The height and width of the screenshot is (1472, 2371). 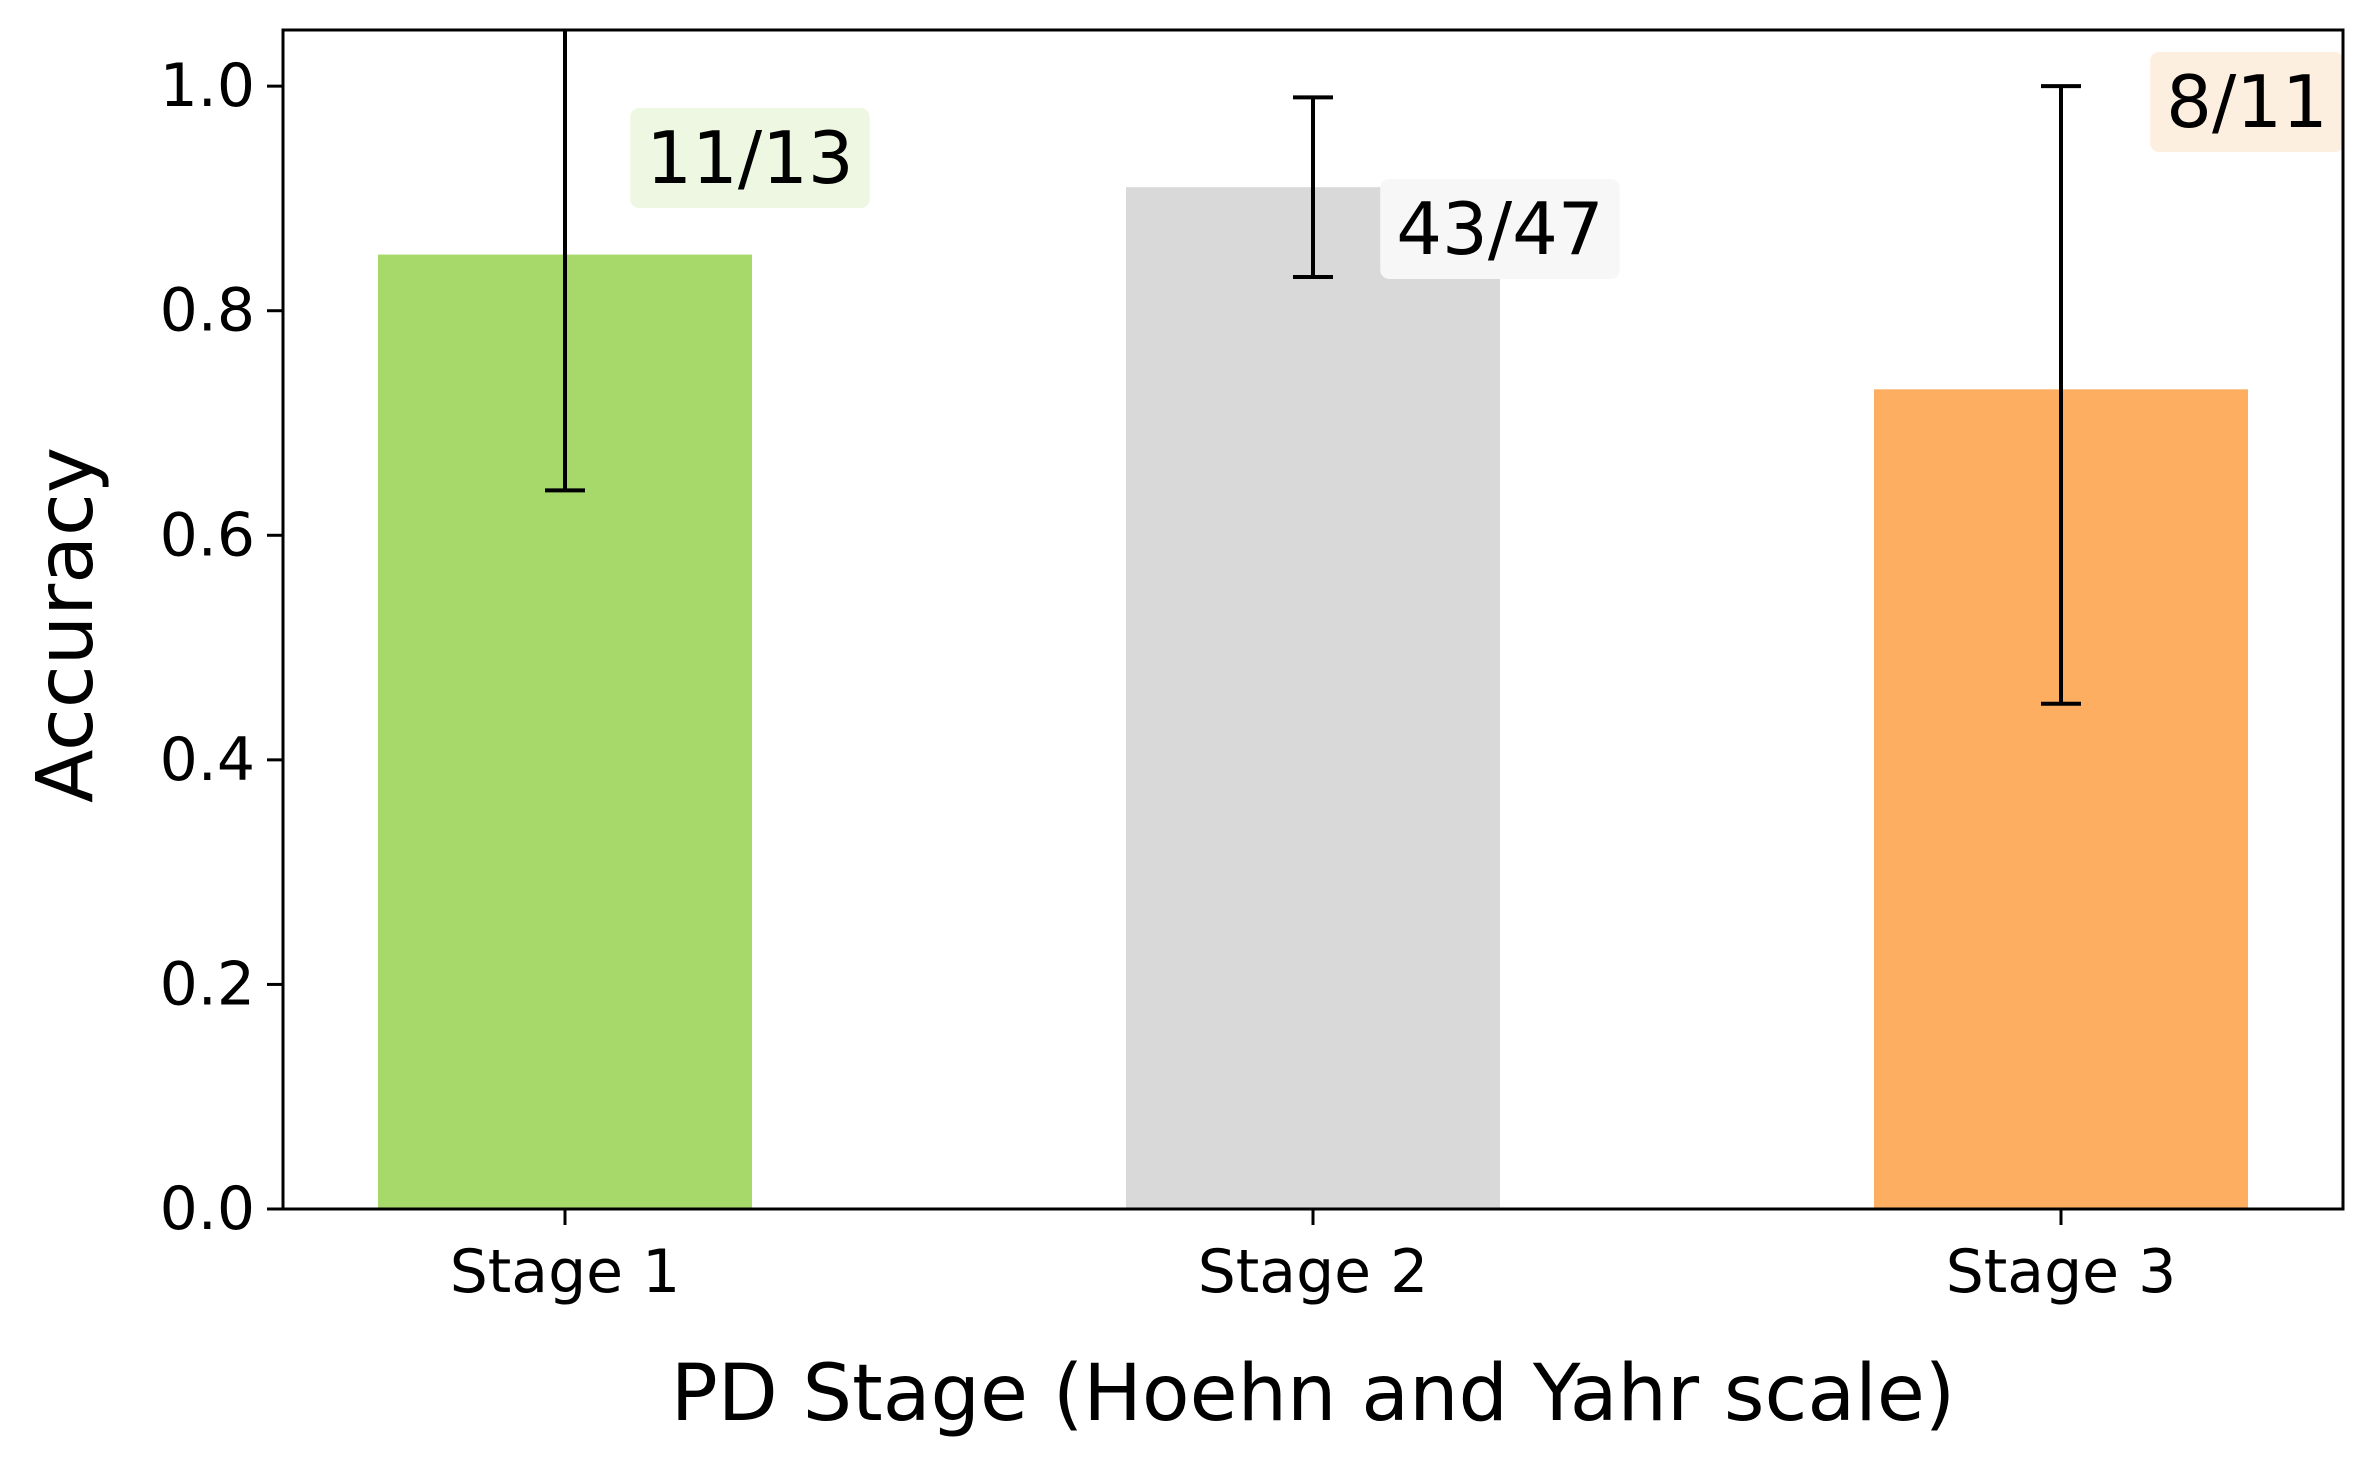 I want to click on bar-annotation-1: 11/13, so click(x=750, y=158).